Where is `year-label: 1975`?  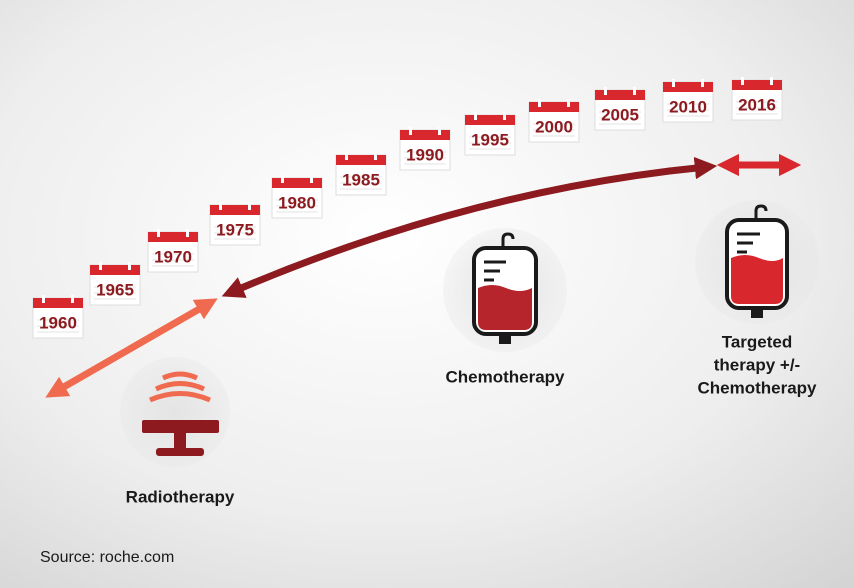
year-label: 1975 is located at coordinates (235, 229).